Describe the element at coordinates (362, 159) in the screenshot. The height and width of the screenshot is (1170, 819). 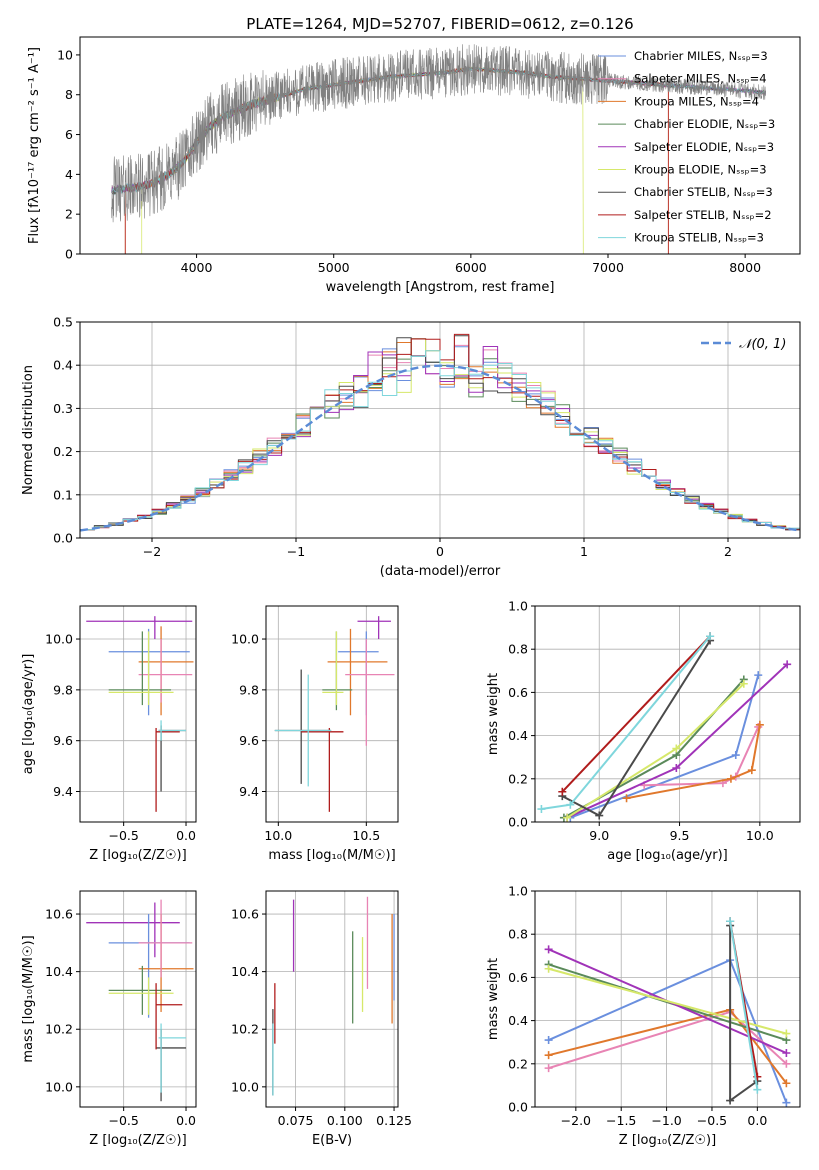
I see `model-spectrum-line` at that location.